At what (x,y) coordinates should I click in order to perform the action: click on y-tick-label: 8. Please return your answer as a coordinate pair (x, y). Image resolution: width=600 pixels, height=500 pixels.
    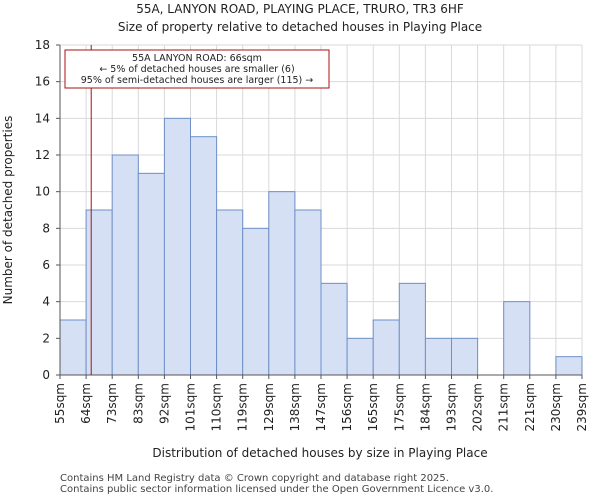
    Looking at the image, I should click on (46, 228).